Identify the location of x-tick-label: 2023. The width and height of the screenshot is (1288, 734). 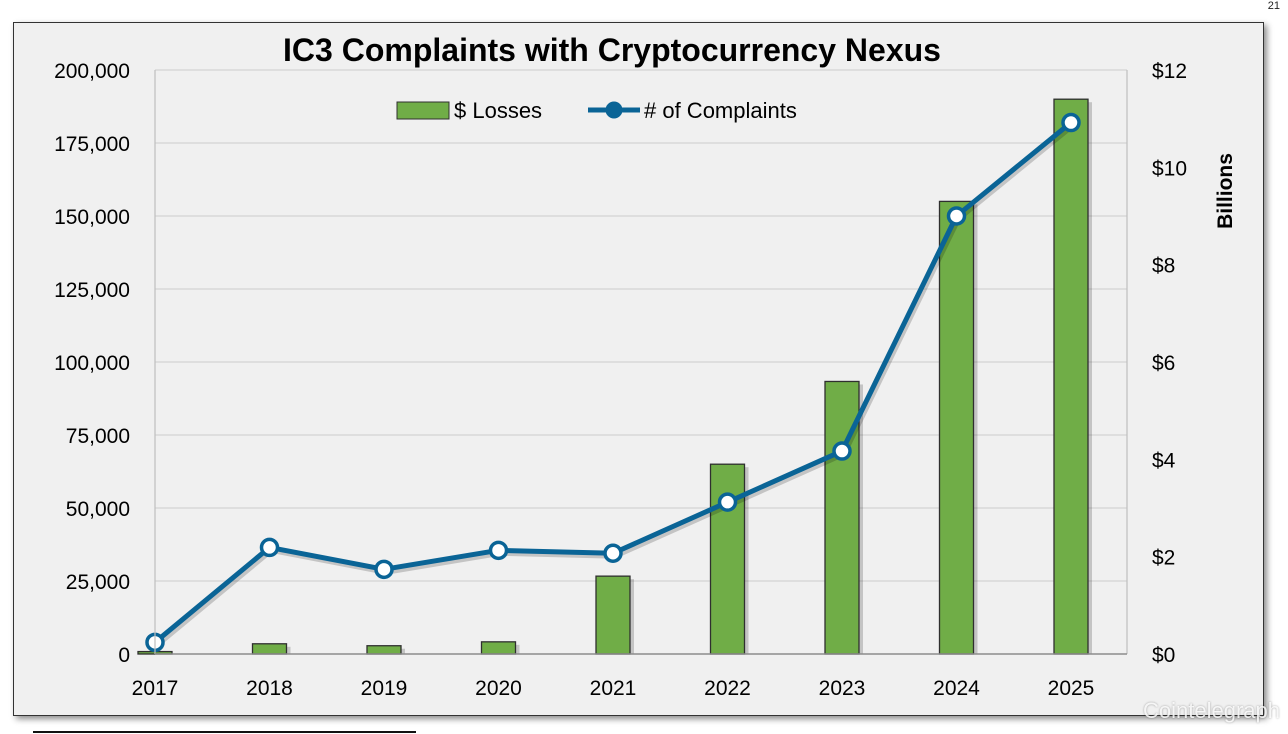
(842, 688).